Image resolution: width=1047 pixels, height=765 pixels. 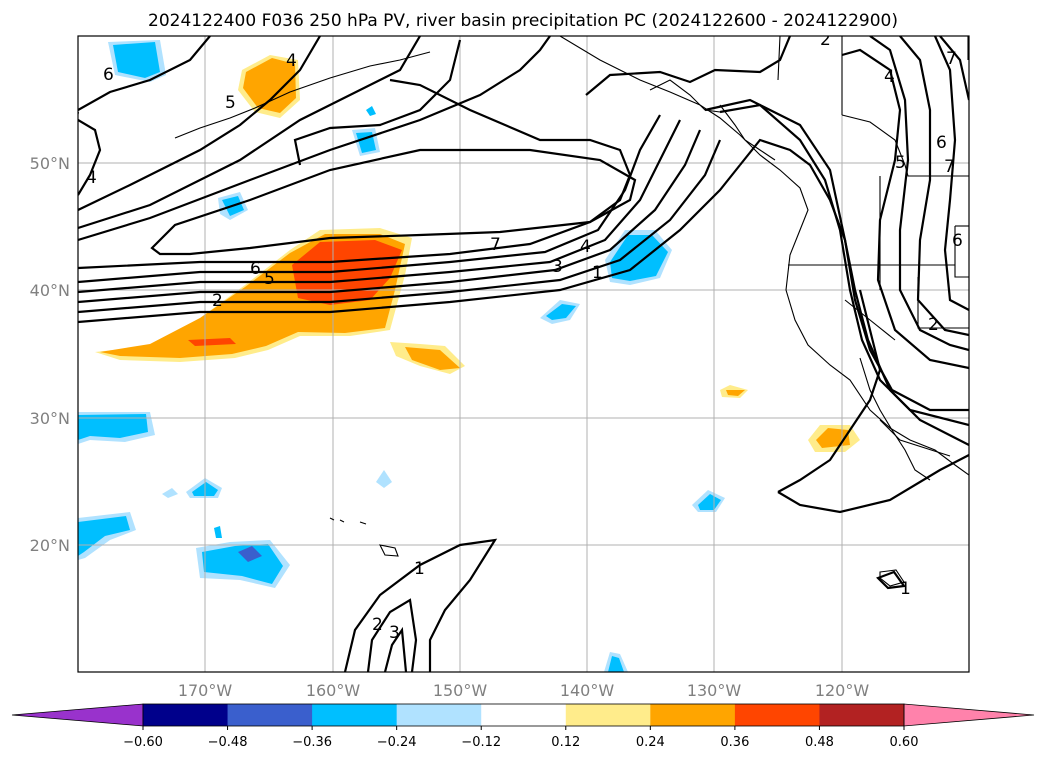 I want to click on lon-label: 130°W, so click(x=714, y=690).